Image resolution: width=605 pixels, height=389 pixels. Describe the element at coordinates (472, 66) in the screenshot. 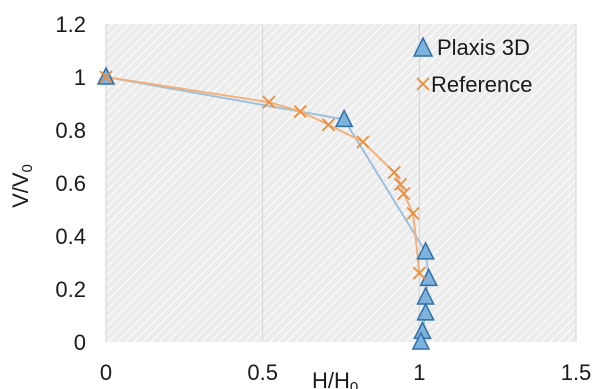

I see `legend: Plaxis 3D Reference` at that location.